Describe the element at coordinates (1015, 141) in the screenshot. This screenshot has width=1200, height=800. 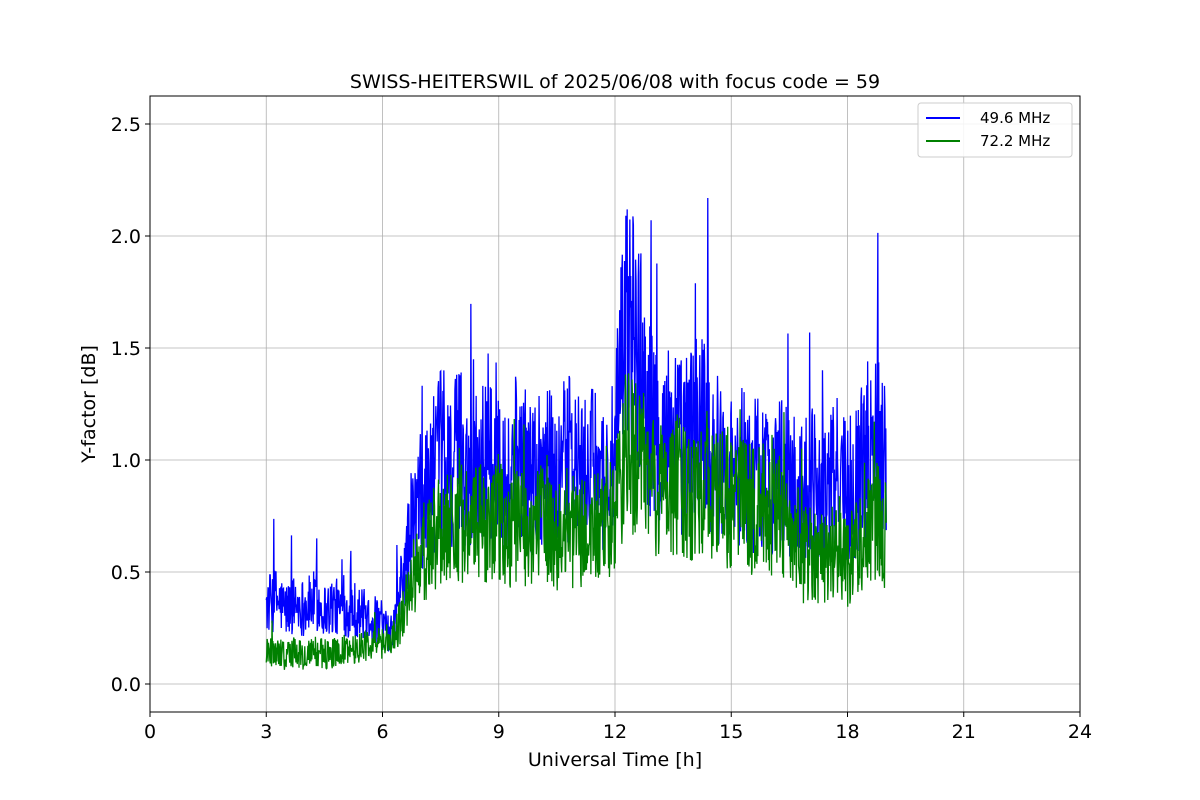
I see `legend-label-72-2-mhz: 72.2 MHz` at that location.